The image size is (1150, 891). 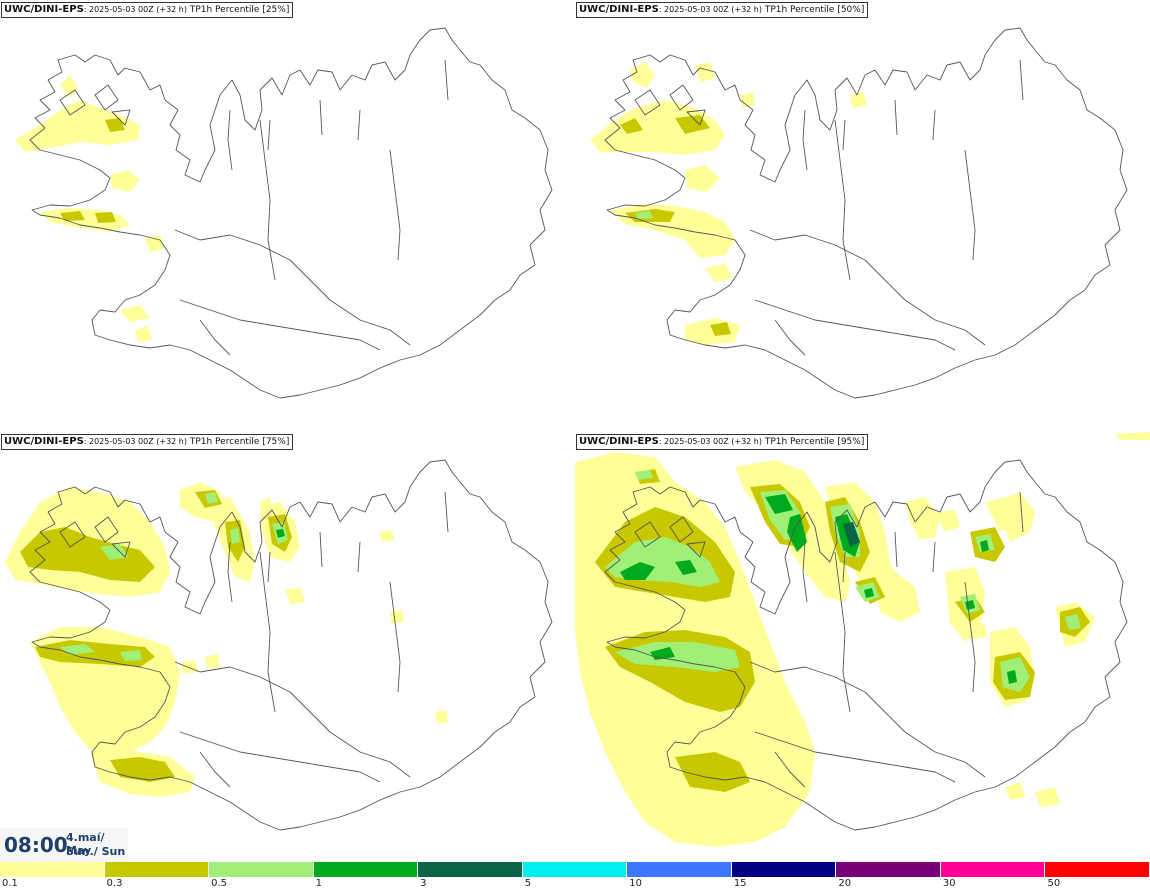 What do you see at coordinates (10, 883) in the screenshot?
I see `legend-tick-label: 0.1` at bounding box center [10, 883].